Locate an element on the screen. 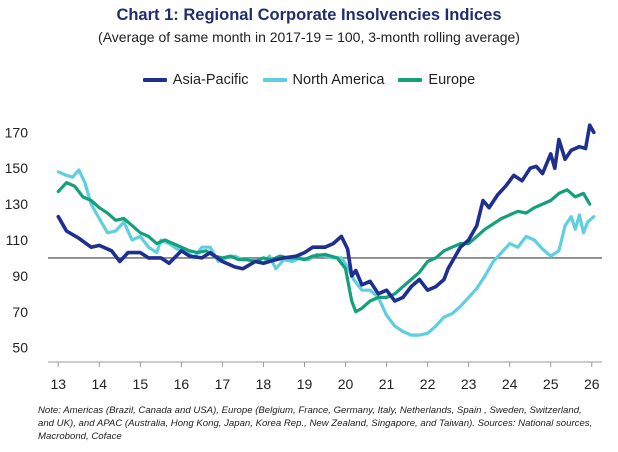 The height and width of the screenshot is (452, 618). legend-label-north-america: North America is located at coordinates (338, 80).